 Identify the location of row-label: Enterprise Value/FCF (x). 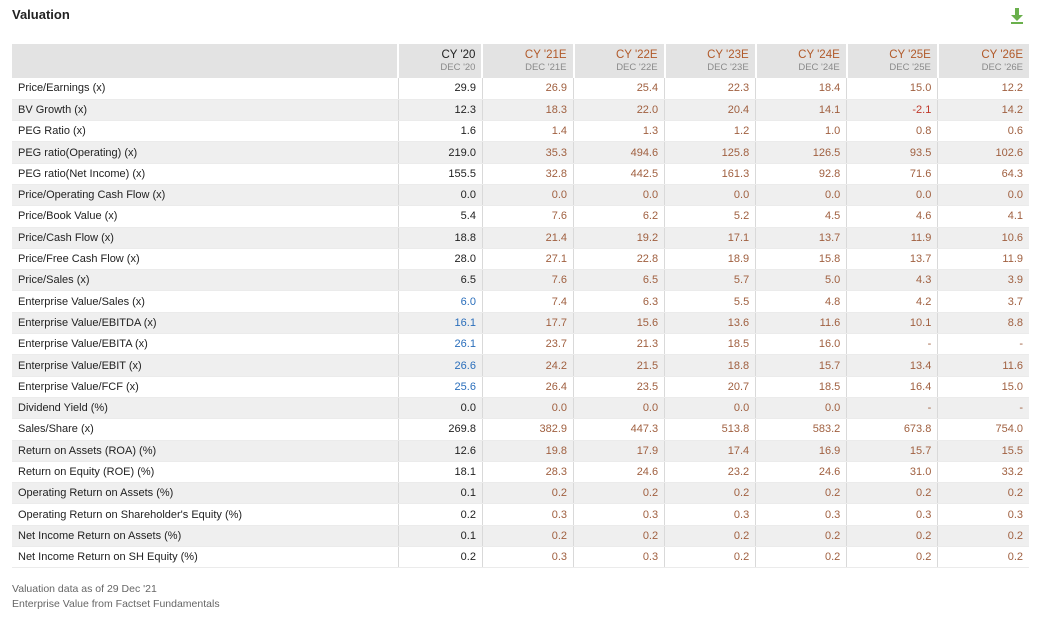
(205, 387).